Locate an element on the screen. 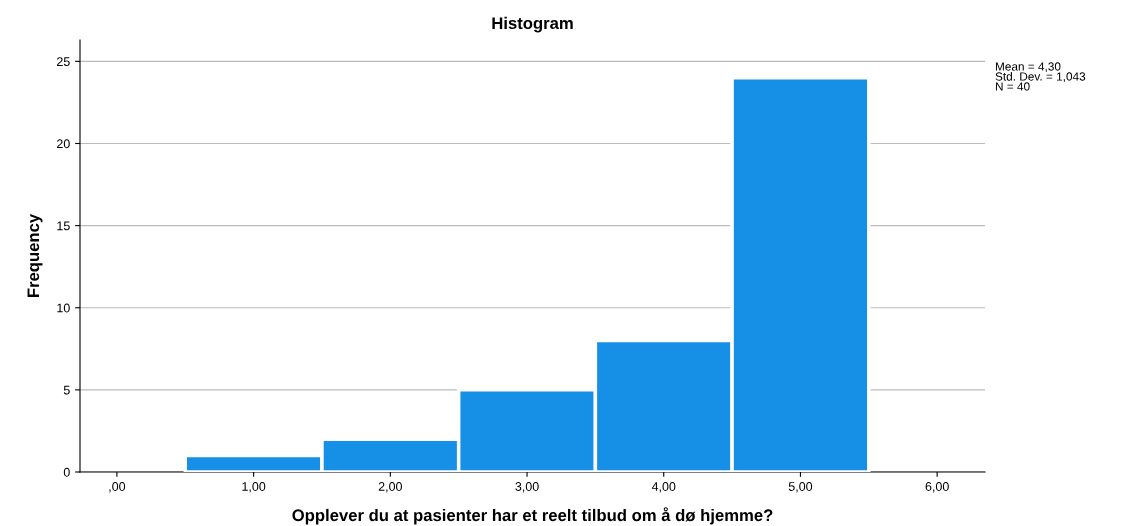  x-tick-label: 3,00 is located at coordinates (527, 487).